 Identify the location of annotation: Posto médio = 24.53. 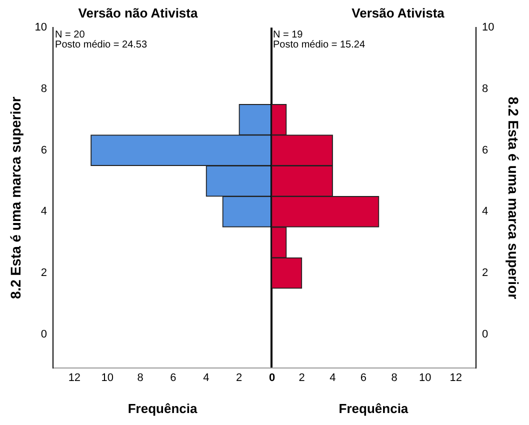
(101, 44).